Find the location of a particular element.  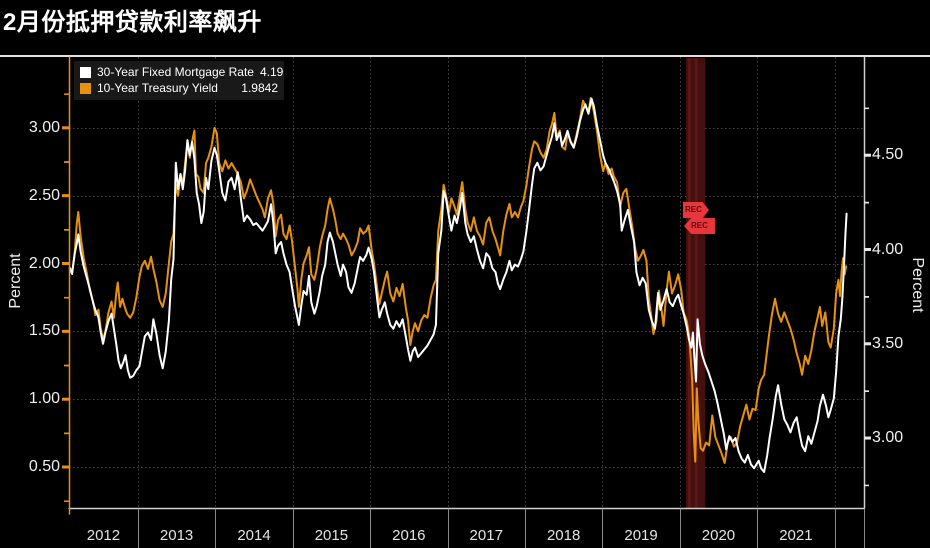

y-axis-left-tick-label: 1.50 is located at coordinates (44, 331).